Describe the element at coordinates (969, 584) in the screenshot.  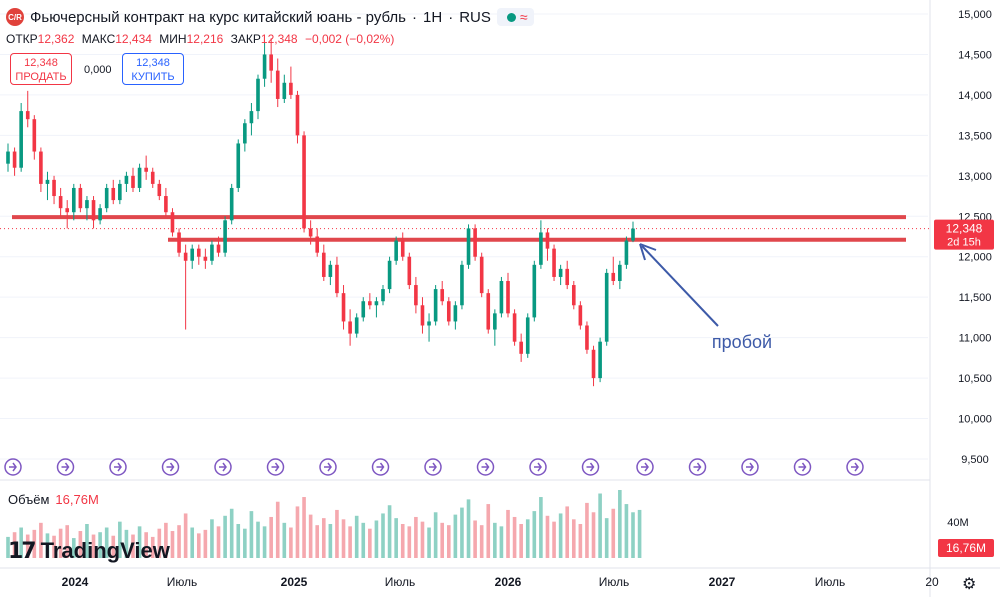
I see `gear-icon: ⚙` at that location.